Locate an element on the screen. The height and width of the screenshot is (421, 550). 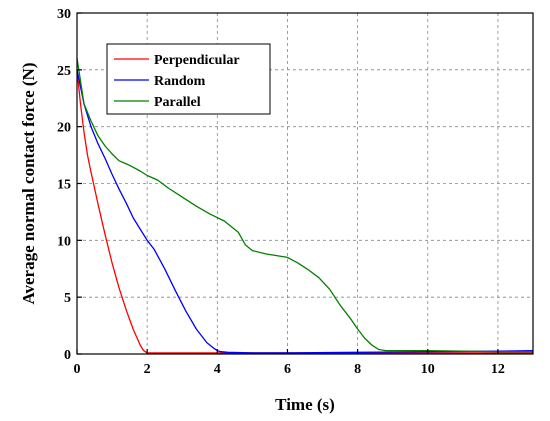
y-tick-label: 30 is located at coordinates (64, 14).